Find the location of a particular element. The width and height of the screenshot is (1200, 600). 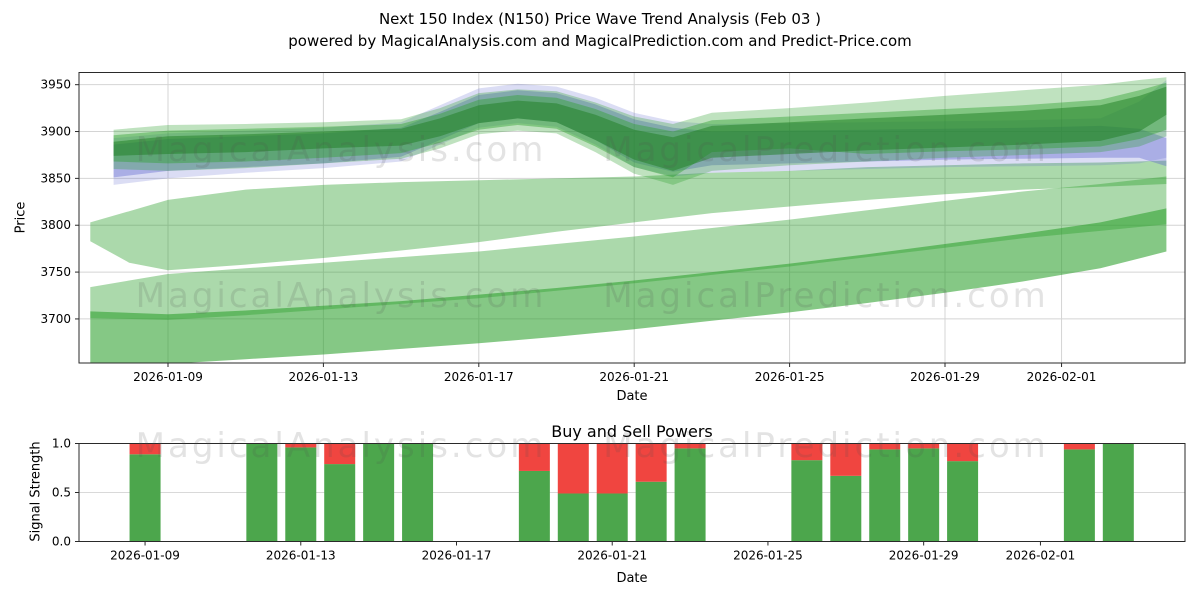

price-band-trend-green-mid is located at coordinates (640, 130).